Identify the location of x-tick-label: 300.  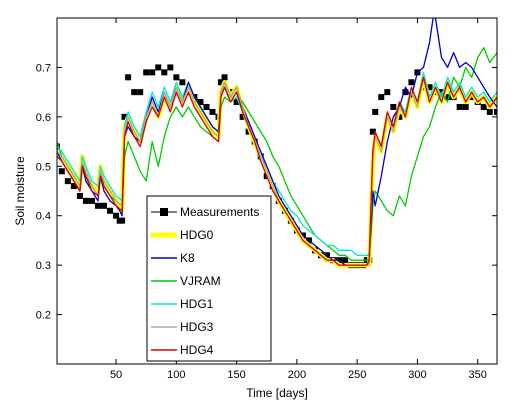
(417, 375).